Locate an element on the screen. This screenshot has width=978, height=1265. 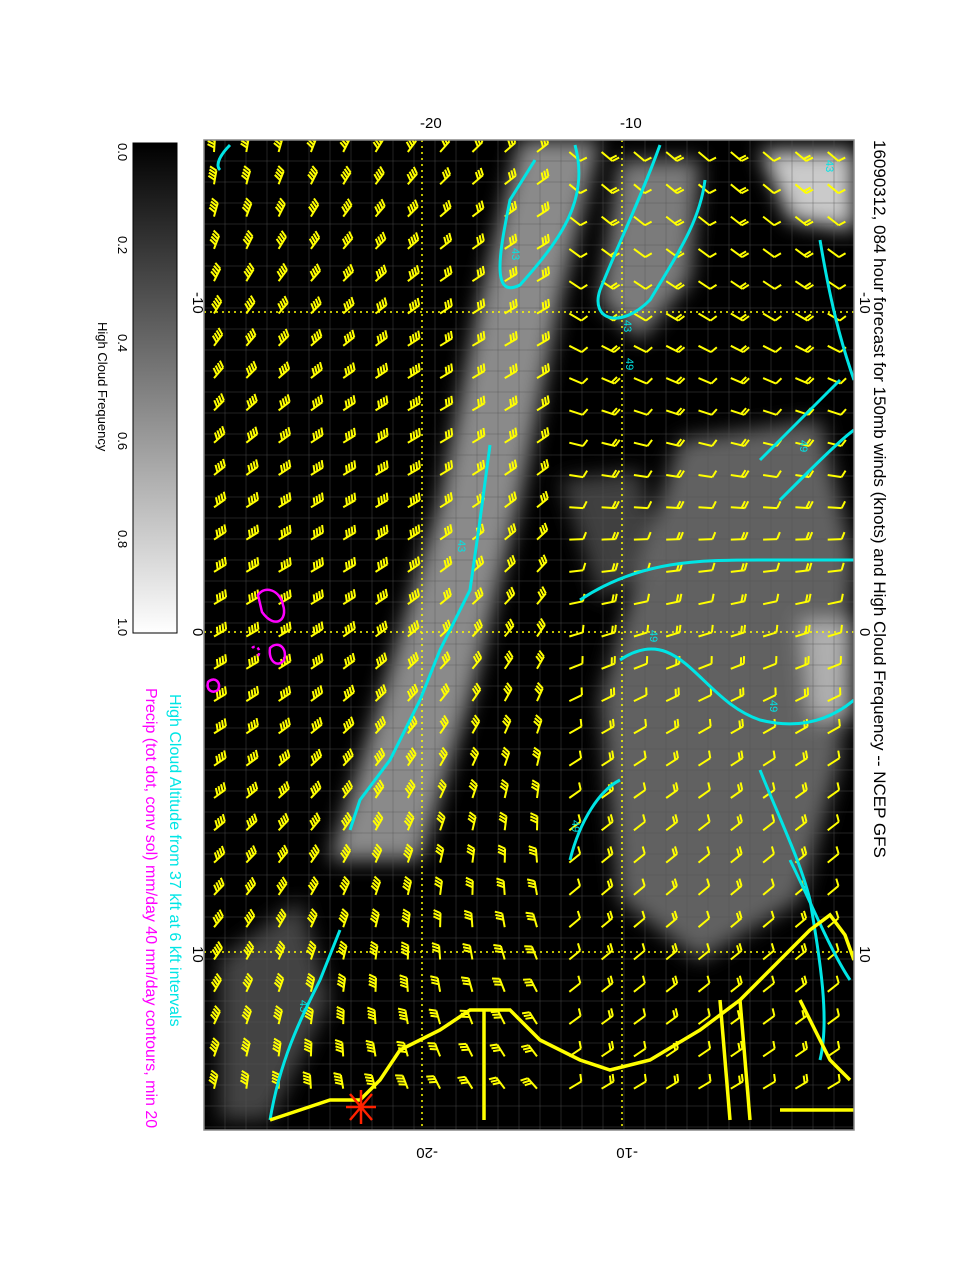
colorbar-label: High Cloud Frequency is located at coordinates (102, 387).